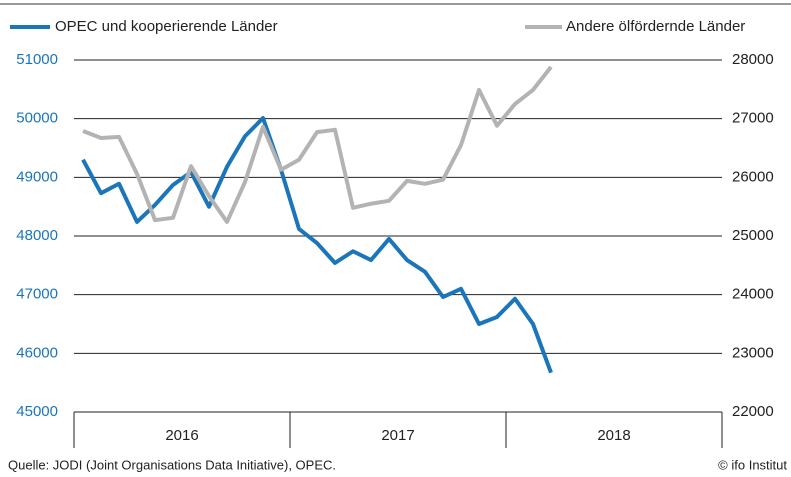 This screenshot has width=791, height=477. I want to click on x-tick-label: 2016, so click(181, 435).